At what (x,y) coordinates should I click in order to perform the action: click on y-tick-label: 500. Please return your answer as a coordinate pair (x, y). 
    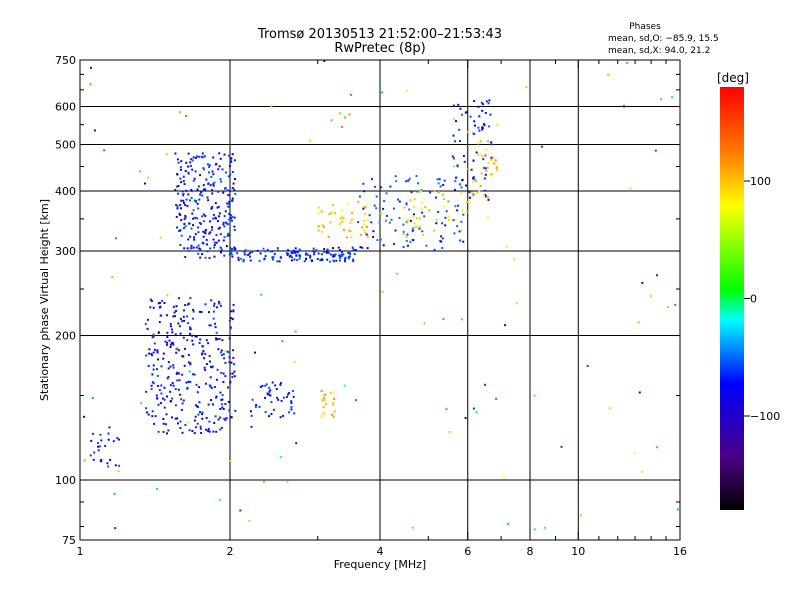
    Looking at the image, I should click on (65, 145).